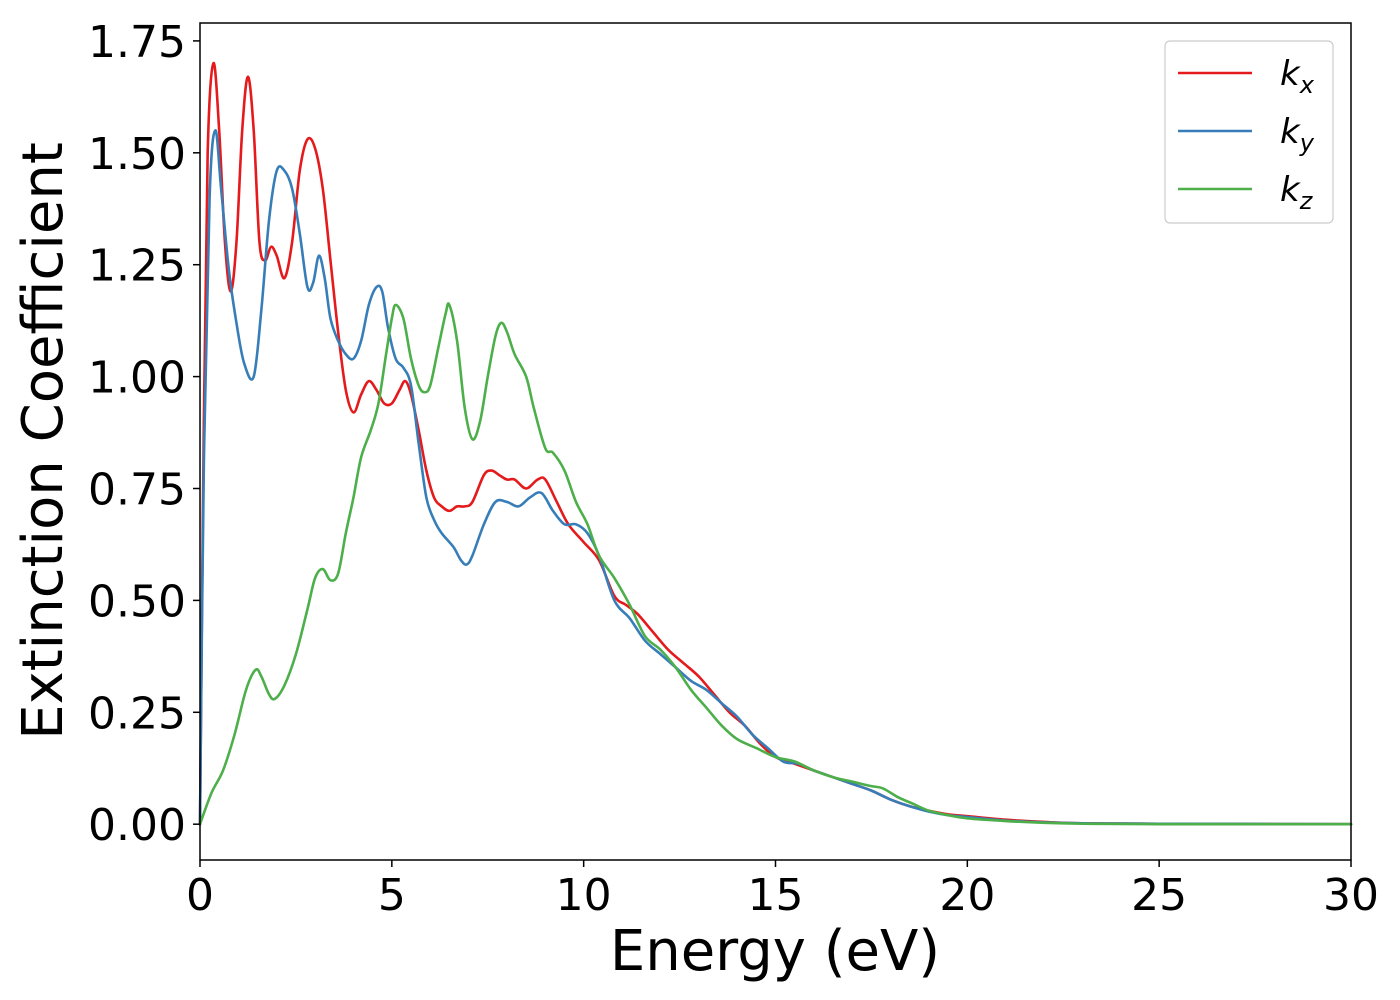  Describe the element at coordinates (1351, 895) in the screenshot. I see `x-tick-label: 30` at that location.